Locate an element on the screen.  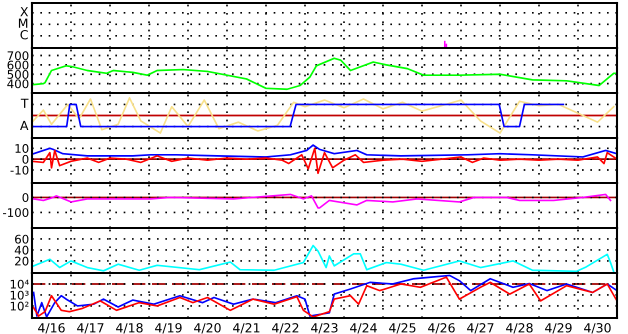
x-tick-label: 4/26 is located at coordinates (441, 328).